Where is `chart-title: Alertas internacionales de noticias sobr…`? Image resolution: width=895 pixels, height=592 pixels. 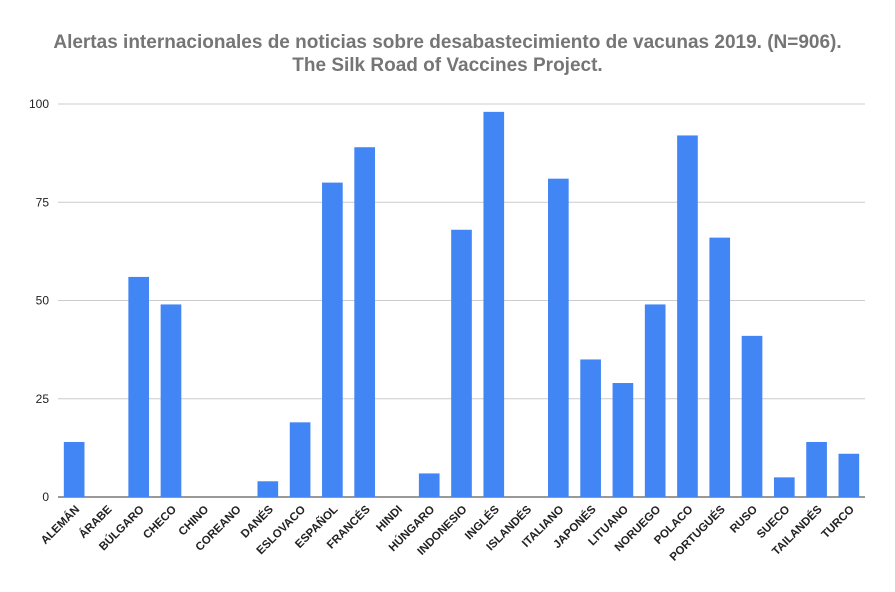 chart-title: Alertas internacionales de noticias sobr… is located at coordinates (447, 42).